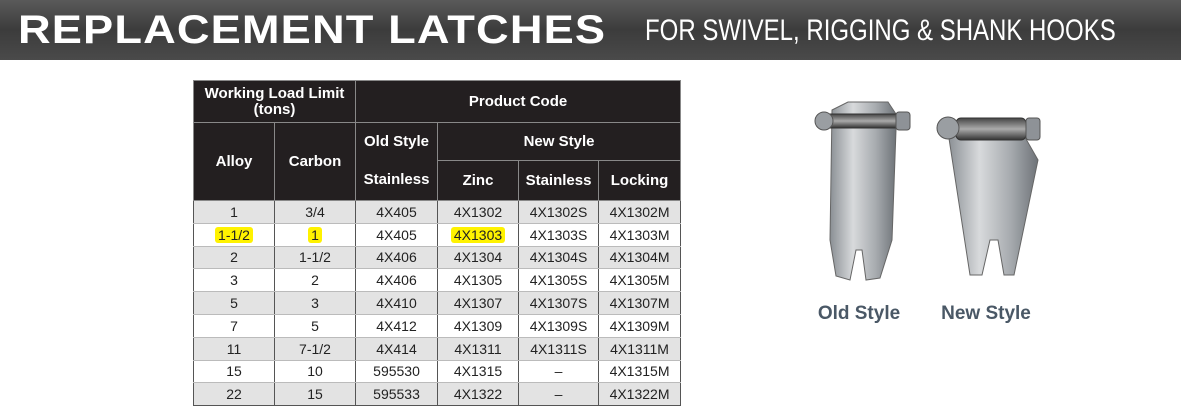 Image resolution: width=1181 pixels, height=416 pixels. Describe the element at coordinates (397, 372) in the screenshot. I see `cell: 595530` at that location.